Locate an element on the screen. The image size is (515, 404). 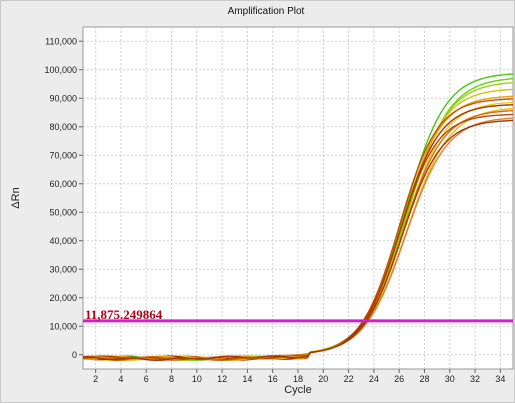
y-tick-label: 50,000 is located at coordinates (63, 212).